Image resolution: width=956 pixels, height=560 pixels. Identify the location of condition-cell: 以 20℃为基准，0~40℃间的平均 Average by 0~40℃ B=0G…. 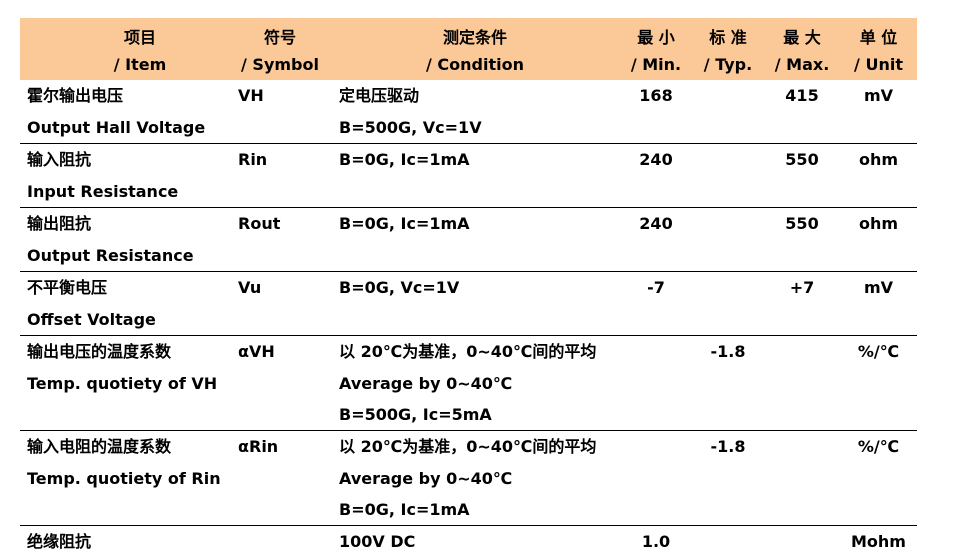
(468, 478).